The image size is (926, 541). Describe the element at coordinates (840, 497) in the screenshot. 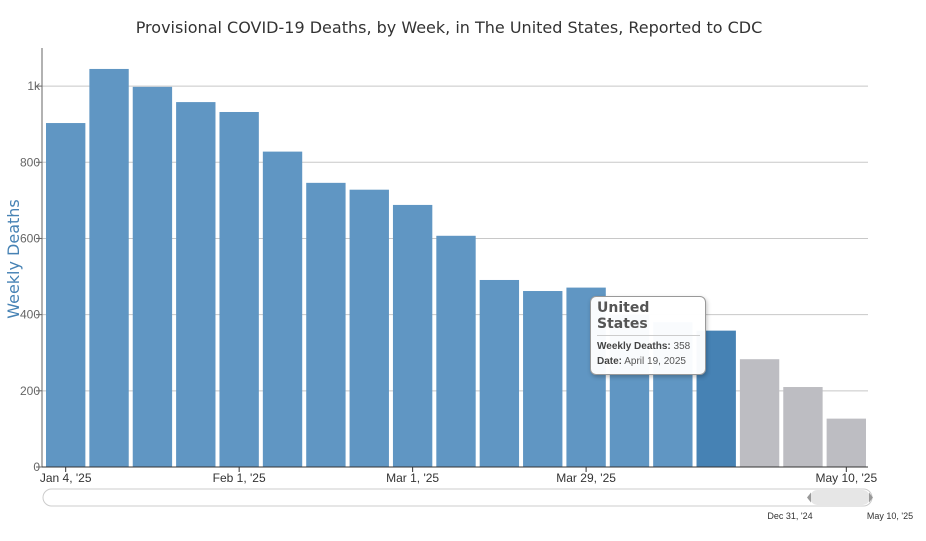

I see `navigator-range` at that location.